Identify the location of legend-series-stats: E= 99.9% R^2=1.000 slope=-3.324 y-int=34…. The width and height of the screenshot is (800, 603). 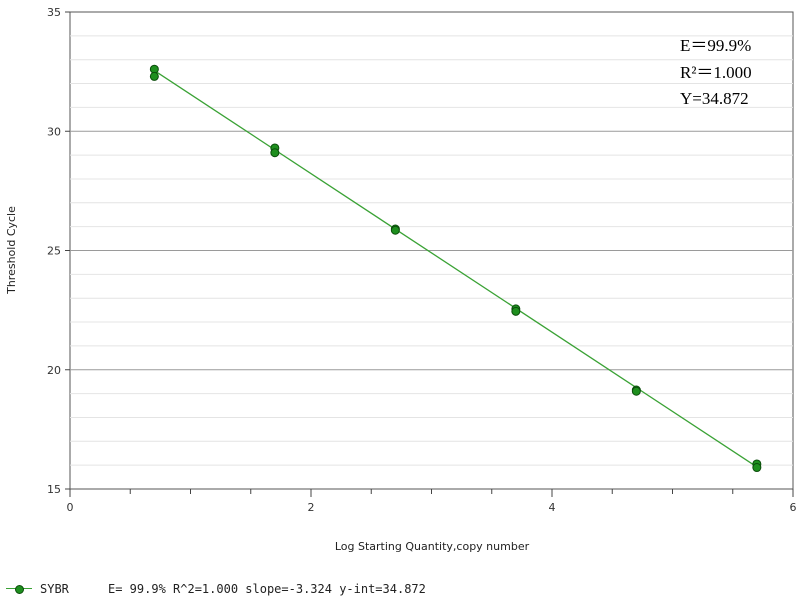
(267, 589).